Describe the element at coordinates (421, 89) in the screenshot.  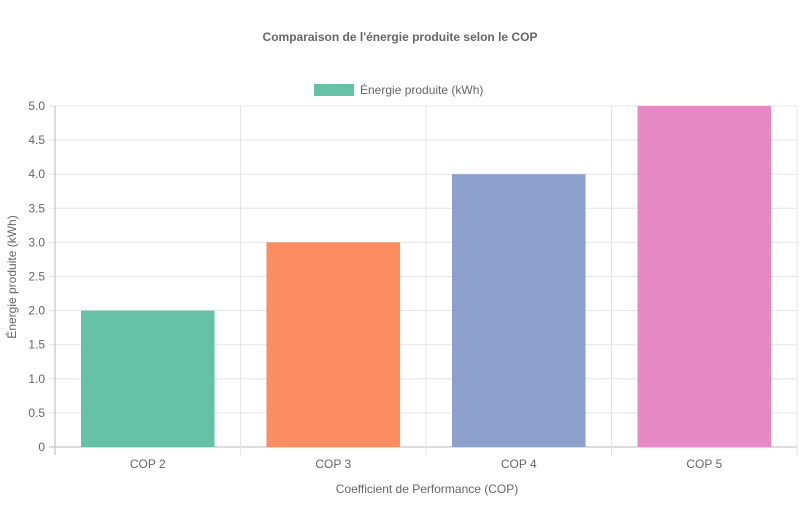
I see `legend-label: Énergie produite (kWh)` at that location.